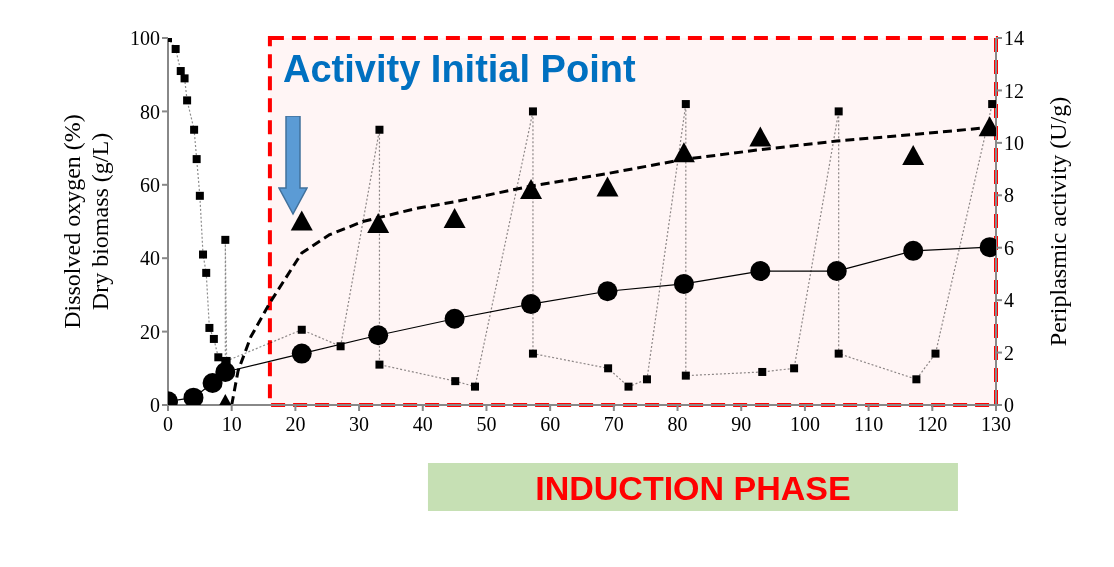 The image size is (1114, 567). Describe the element at coordinates (932, 424) in the screenshot. I see `x-tick-label: 120` at that location.